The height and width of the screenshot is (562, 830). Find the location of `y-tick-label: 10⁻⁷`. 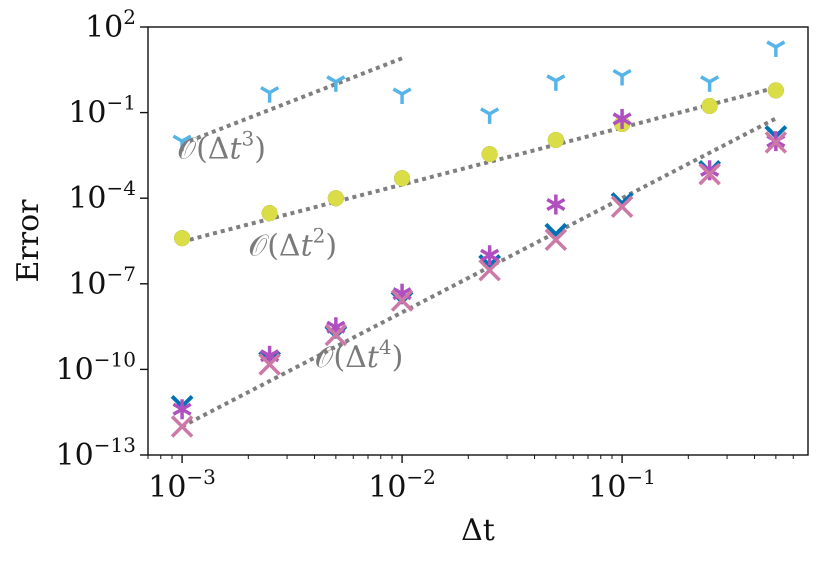

y-tick-label: 10⁻⁷ is located at coordinates (102, 282).